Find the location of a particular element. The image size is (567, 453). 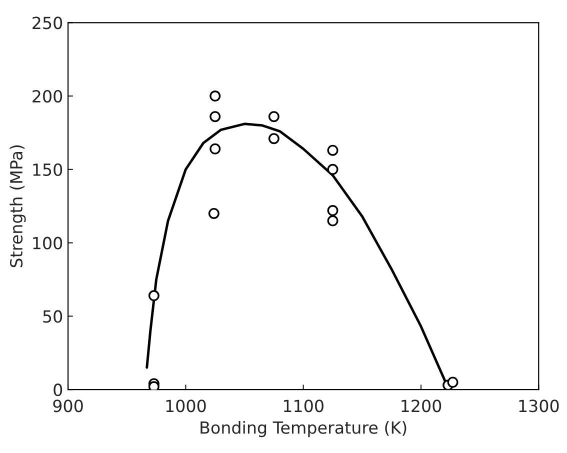

x-tick-label: 1300 is located at coordinates (539, 406).